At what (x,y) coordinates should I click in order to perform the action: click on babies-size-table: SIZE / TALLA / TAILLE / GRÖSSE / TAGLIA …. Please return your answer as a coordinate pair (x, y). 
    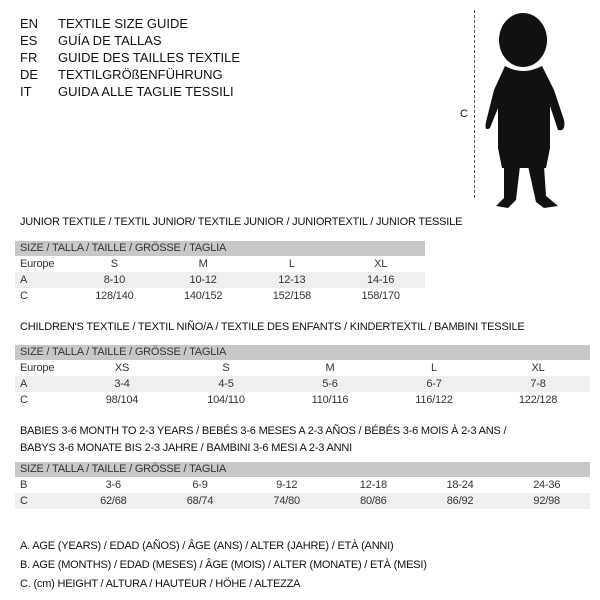
    Looking at the image, I should click on (302, 485).